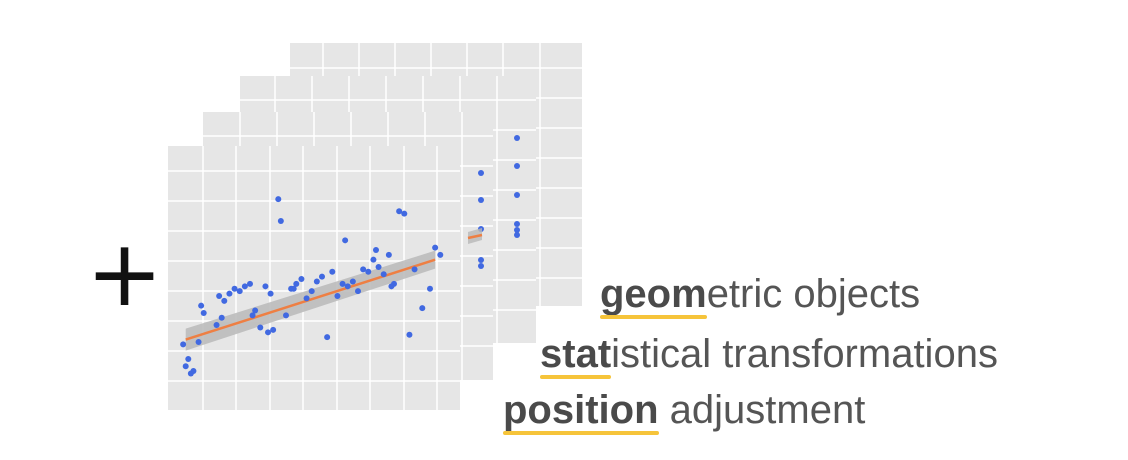 This screenshot has width=1128, height=460. I want to click on plot-panel, so click(314, 278).